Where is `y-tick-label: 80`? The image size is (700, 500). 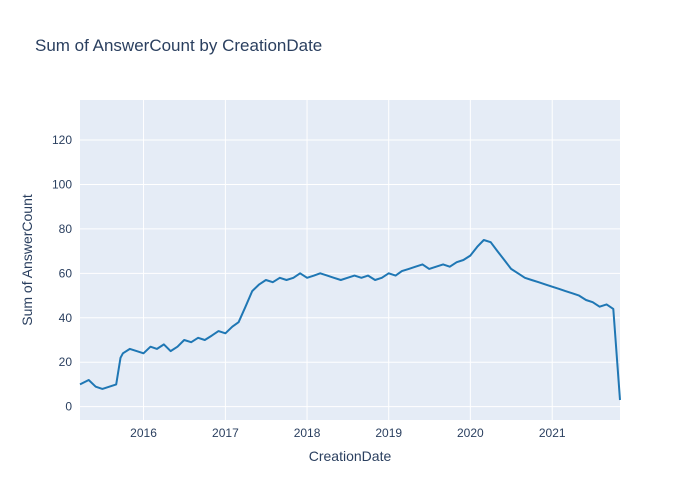 y-tick-label: 80 is located at coordinates (66, 229).